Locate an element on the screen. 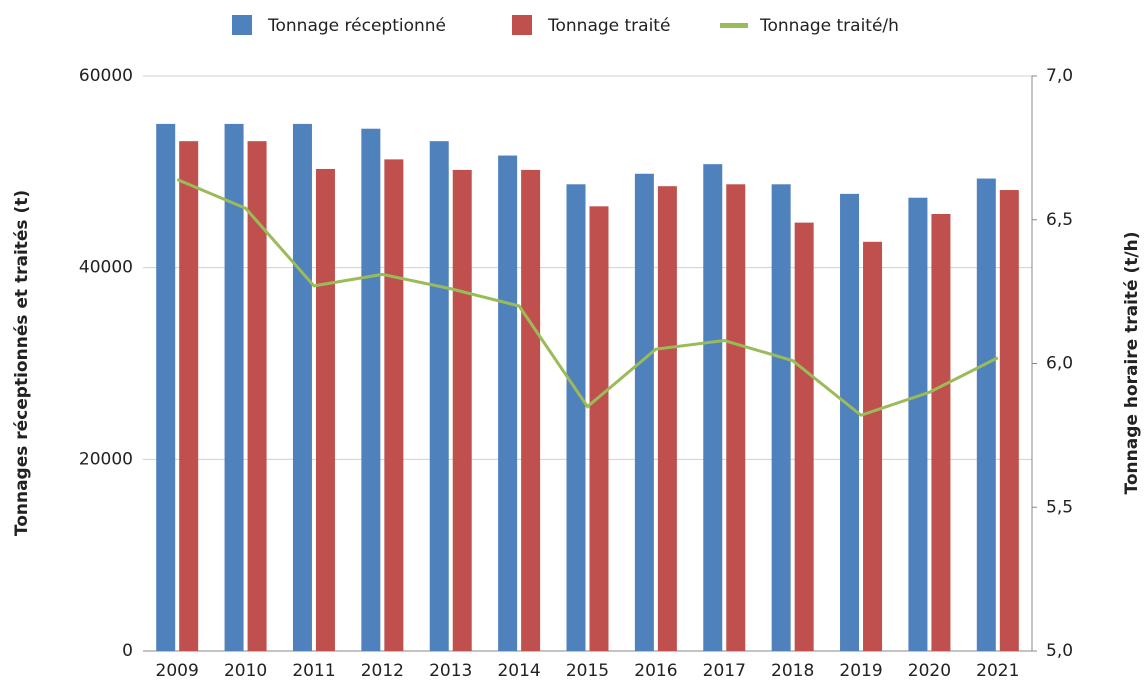  x-tick-label: 2011 is located at coordinates (313, 671).